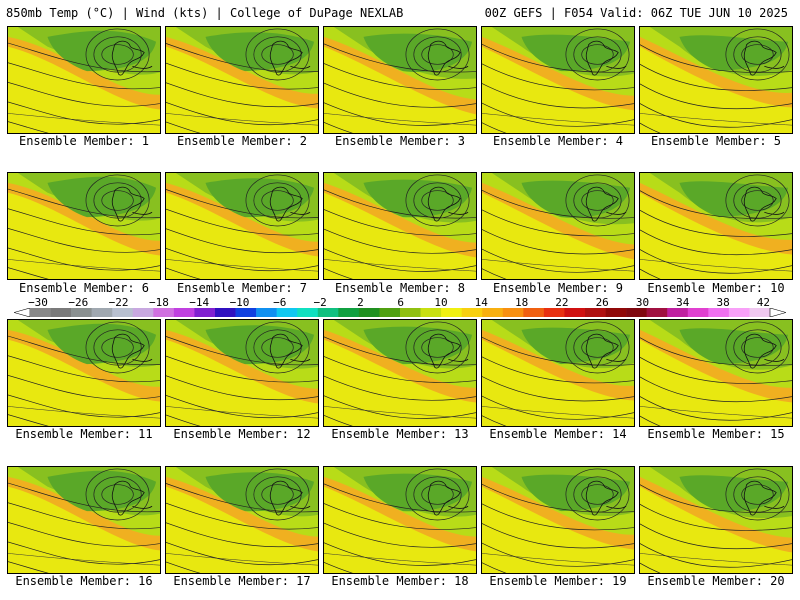 The image size is (800, 600). Describe the element at coordinates (558, 288) in the screenshot. I see `ensemble-member-label: Ensemble Member: 9` at that location.